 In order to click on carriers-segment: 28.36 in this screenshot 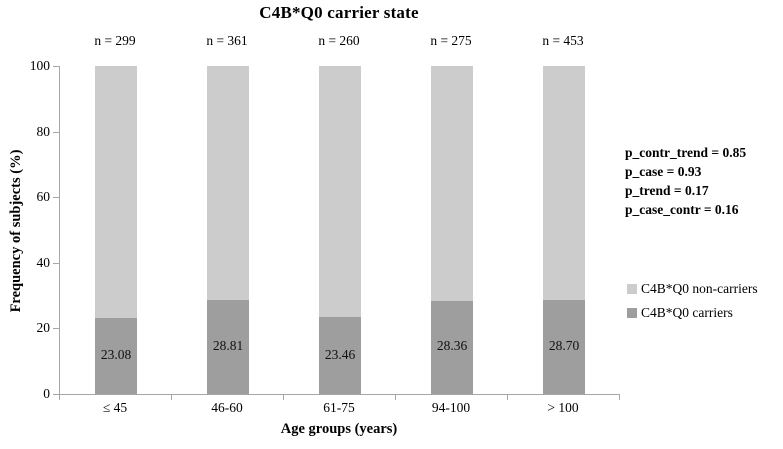, I will do `click(452, 347)`.